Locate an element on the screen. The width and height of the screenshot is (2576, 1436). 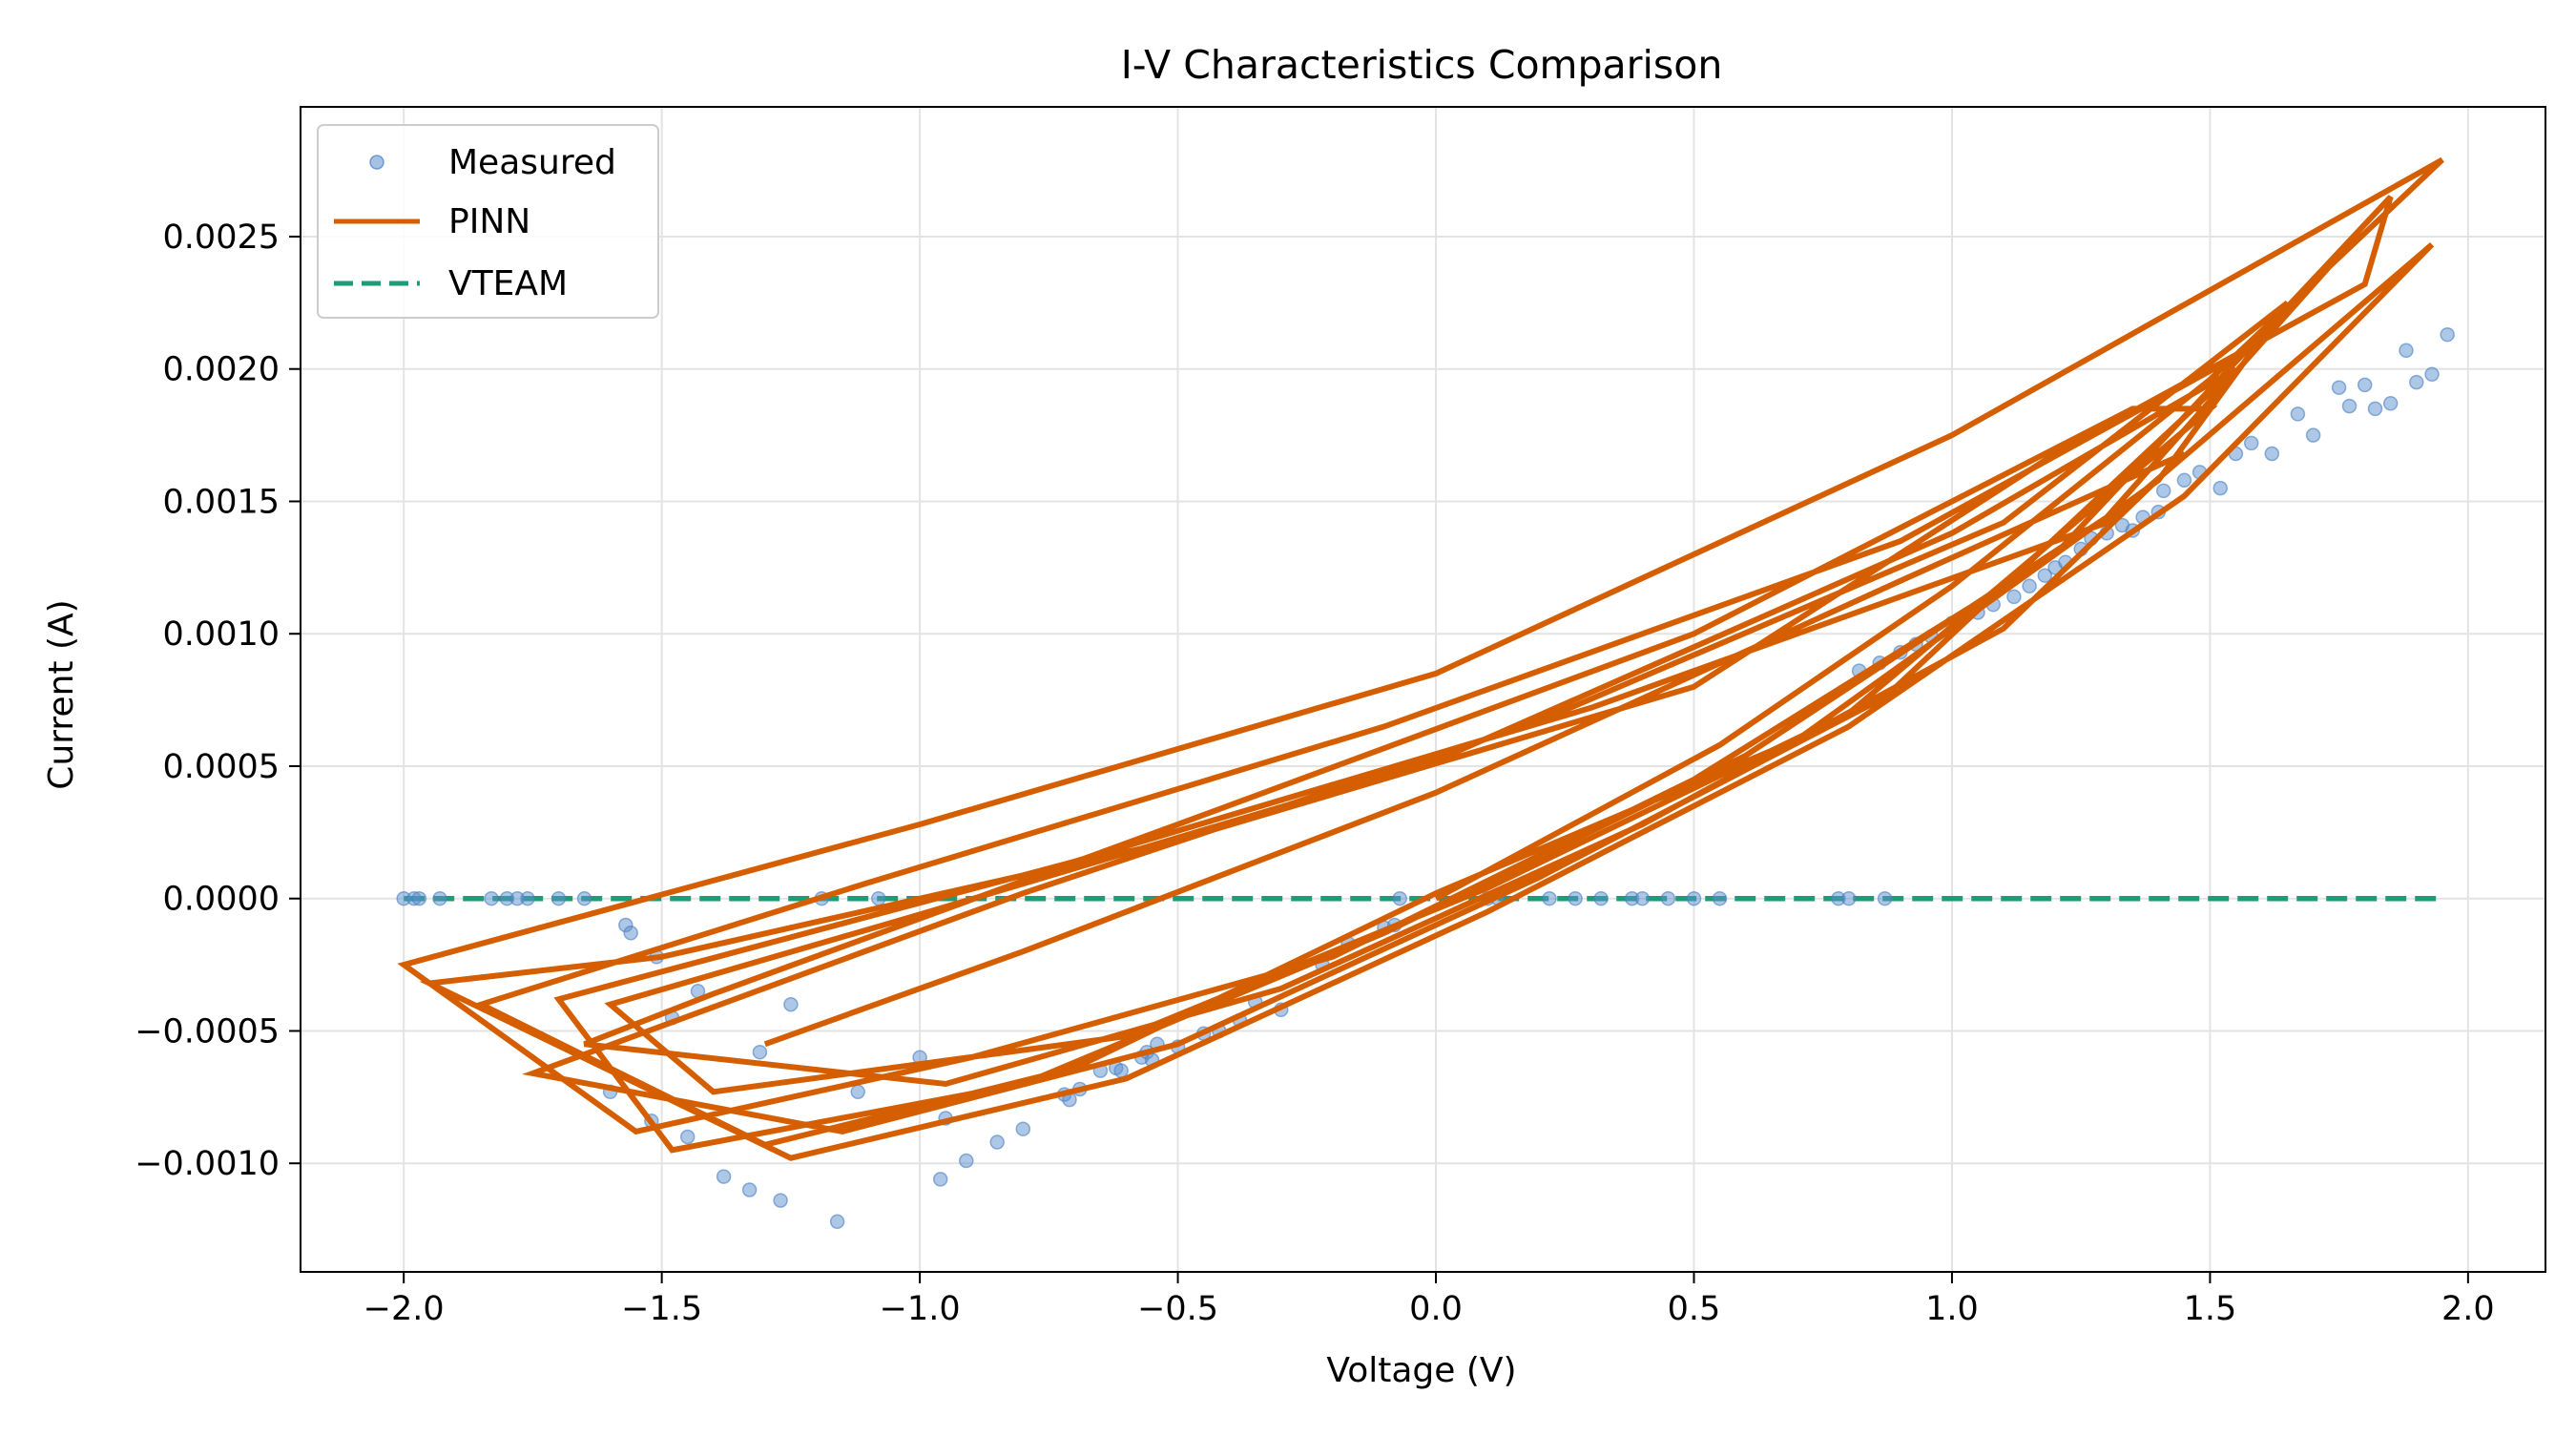
x-axis-label: Voltage (V) is located at coordinates (1421, 1370).